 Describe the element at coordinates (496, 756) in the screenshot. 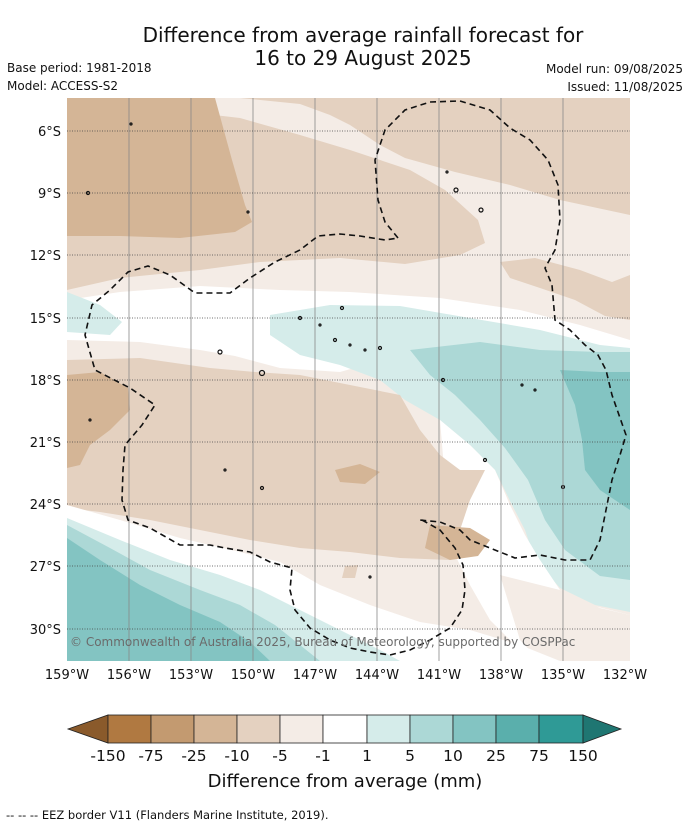

I see `colorbar-label: 25` at that location.